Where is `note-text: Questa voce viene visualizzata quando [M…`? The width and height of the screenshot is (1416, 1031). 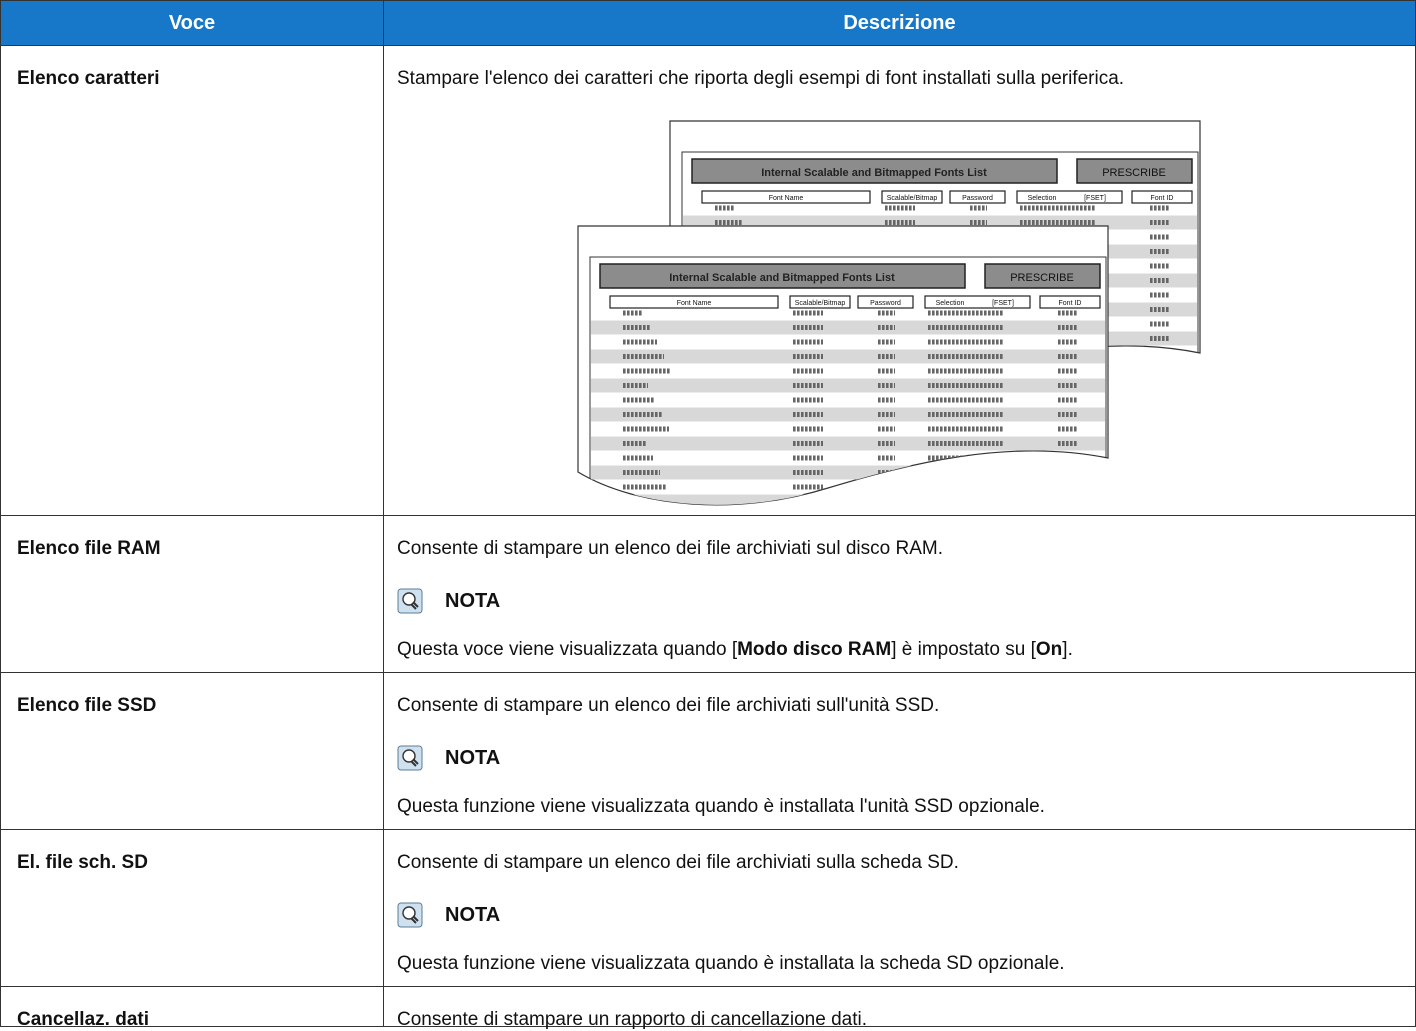
note-text: Questa voce viene visualizzata quando [M… is located at coordinates (735, 650).